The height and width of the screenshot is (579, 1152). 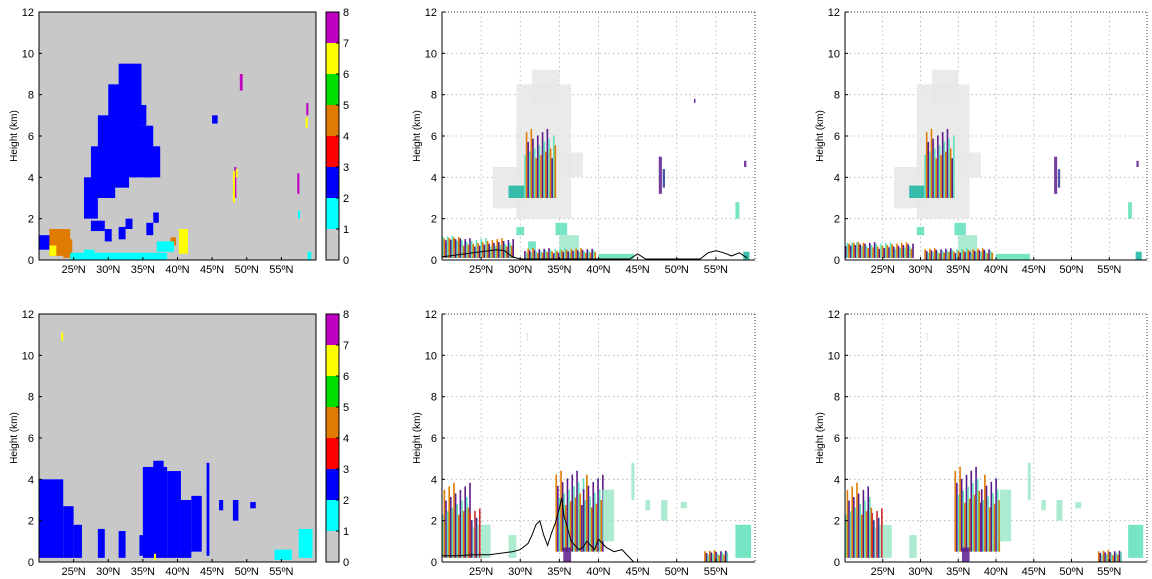 What do you see at coordinates (247, 572) in the screenshot?
I see `x-tick-label: 50ºN` at bounding box center [247, 572].